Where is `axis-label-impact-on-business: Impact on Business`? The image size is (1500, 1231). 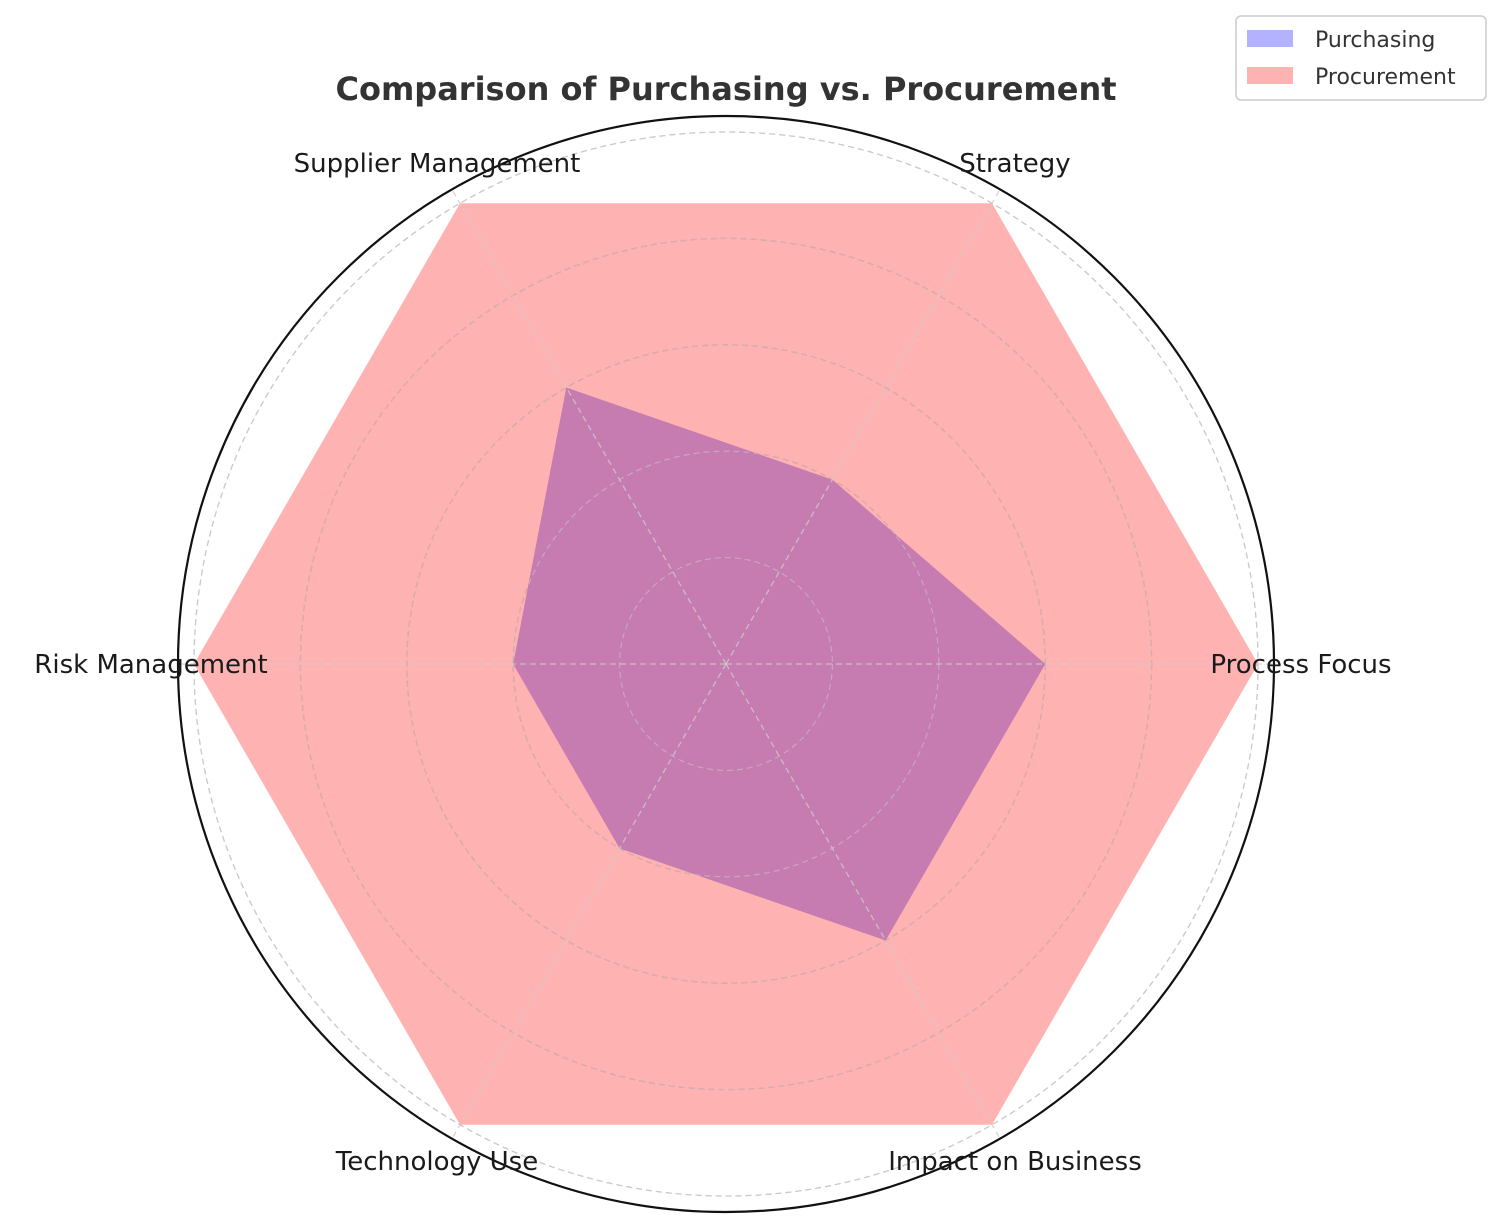
axis-label-impact-on-business: Impact on Business is located at coordinates (1015, 1162).